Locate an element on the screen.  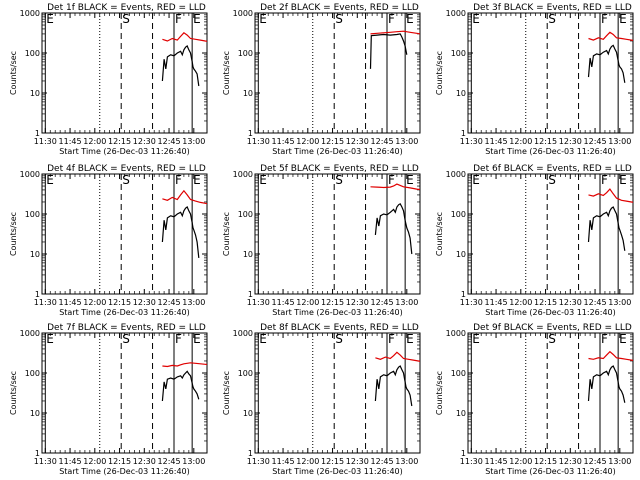
chart-title: Det 8f BLACK = Events, RED = LLD is located at coordinates (339, 328).